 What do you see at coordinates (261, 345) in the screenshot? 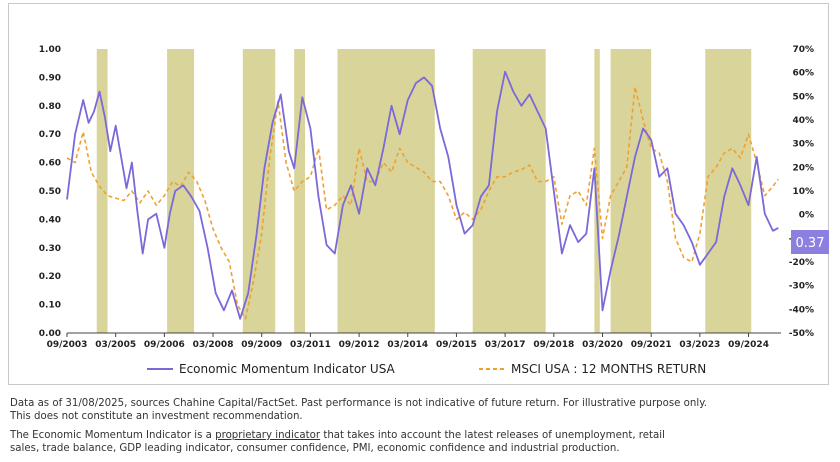
I see `x-tick-label: 09/2009` at bounding box center [261, 345].